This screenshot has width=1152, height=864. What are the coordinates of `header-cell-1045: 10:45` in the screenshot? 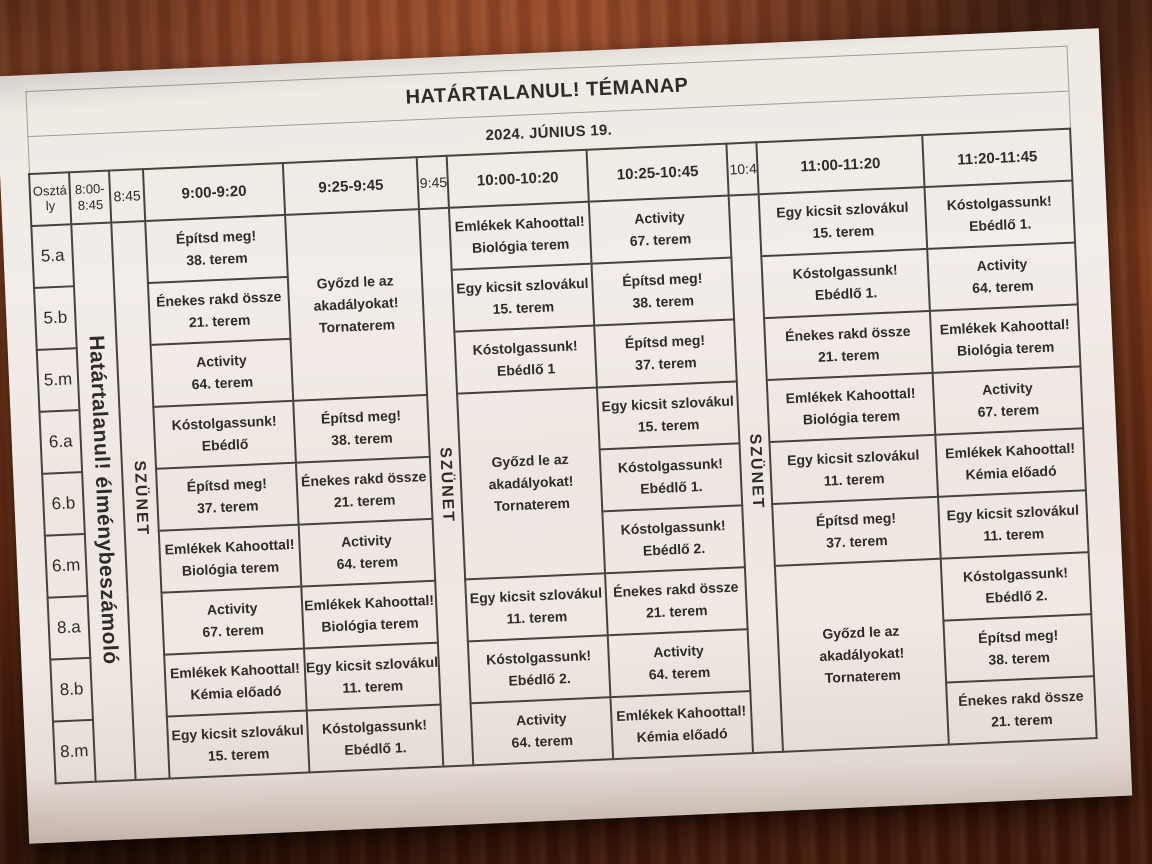 It's located at (742, 169).